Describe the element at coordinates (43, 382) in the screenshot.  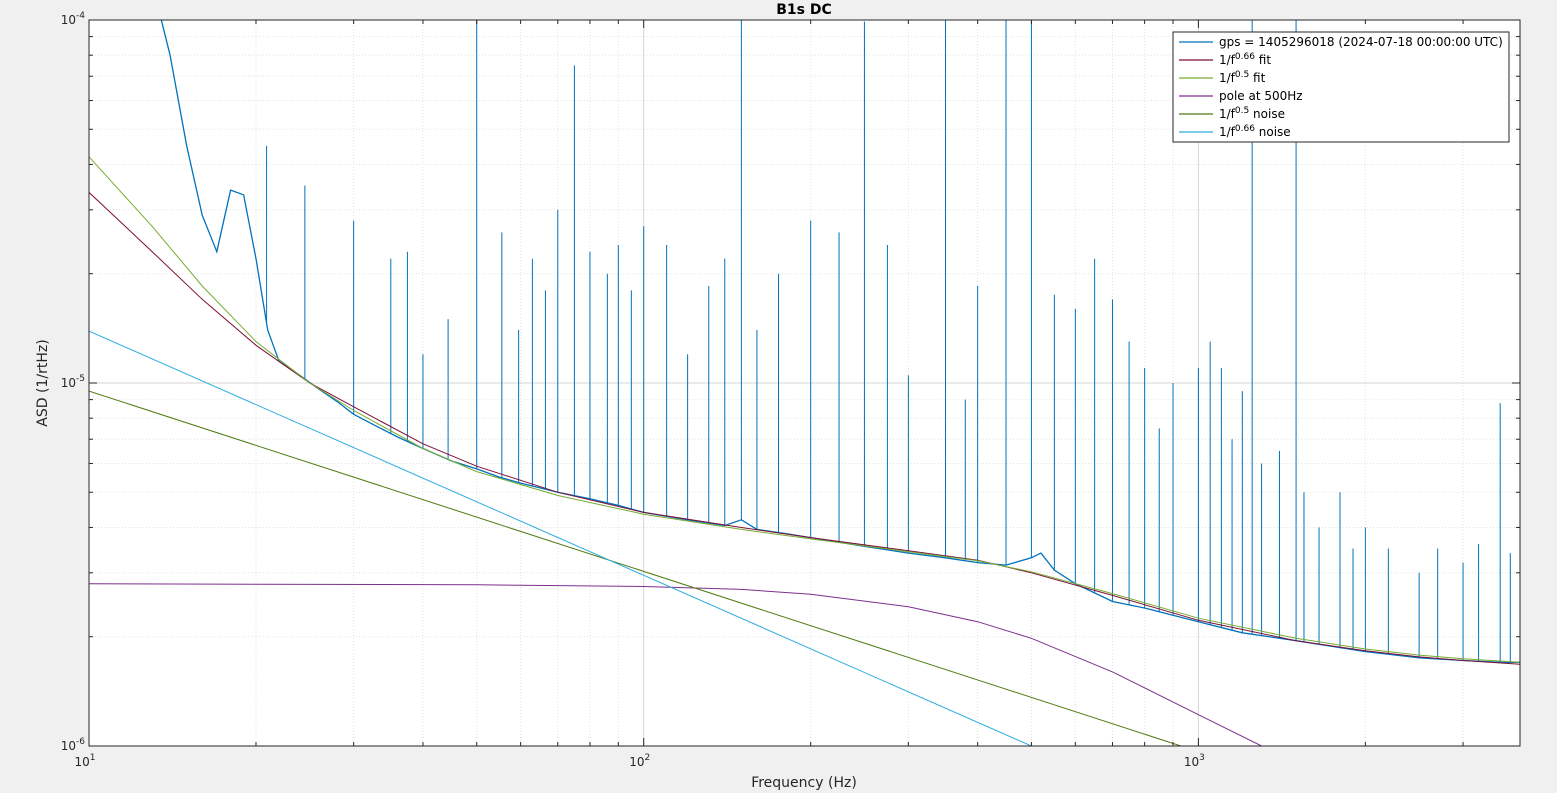
I see `y-axis-label: ASD (1/rtHz)` at that location.